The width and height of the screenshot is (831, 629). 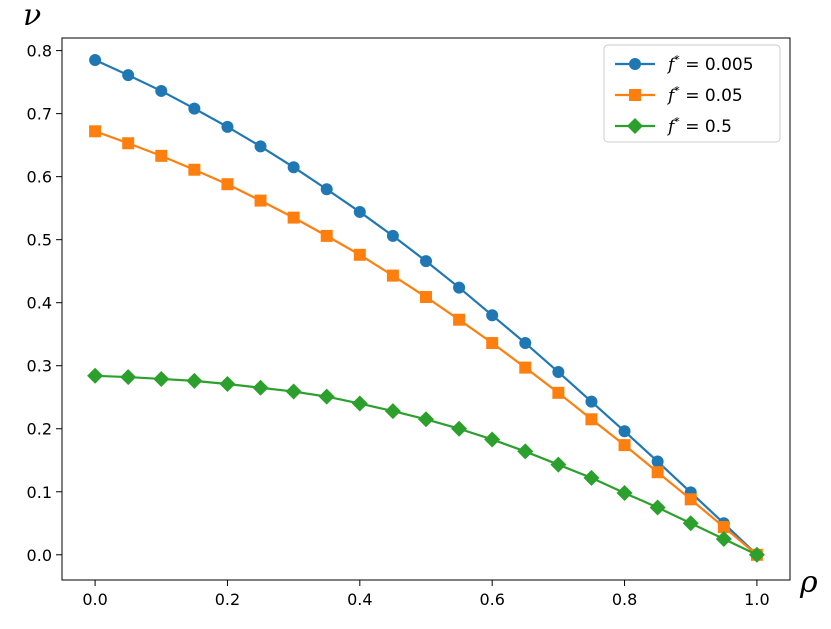 I want to click on x-tick-label: 0.4, so click(x=359, y=599).